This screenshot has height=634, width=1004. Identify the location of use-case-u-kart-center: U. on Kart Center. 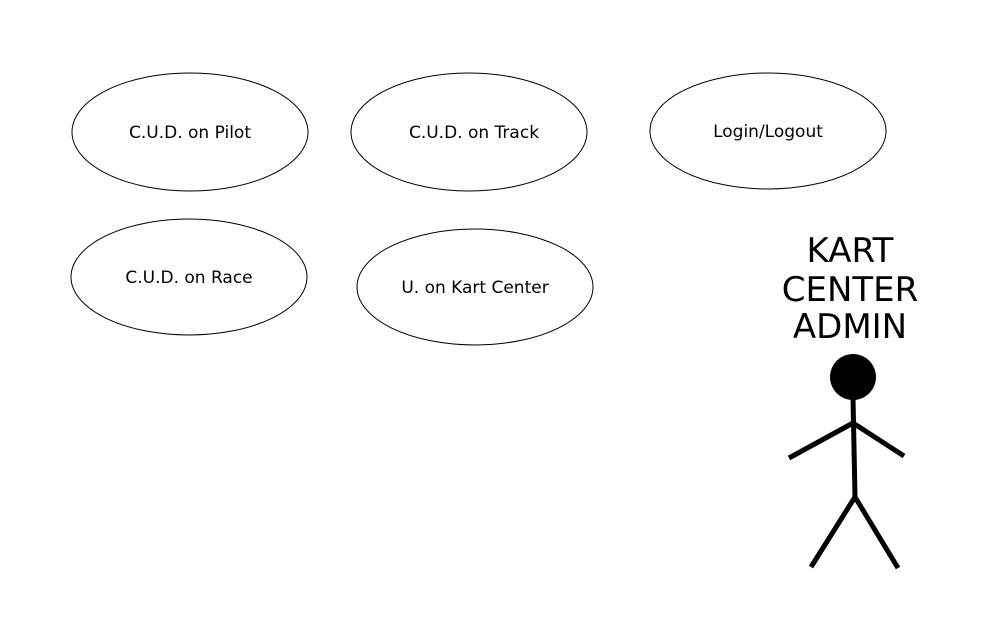
(475, 287).